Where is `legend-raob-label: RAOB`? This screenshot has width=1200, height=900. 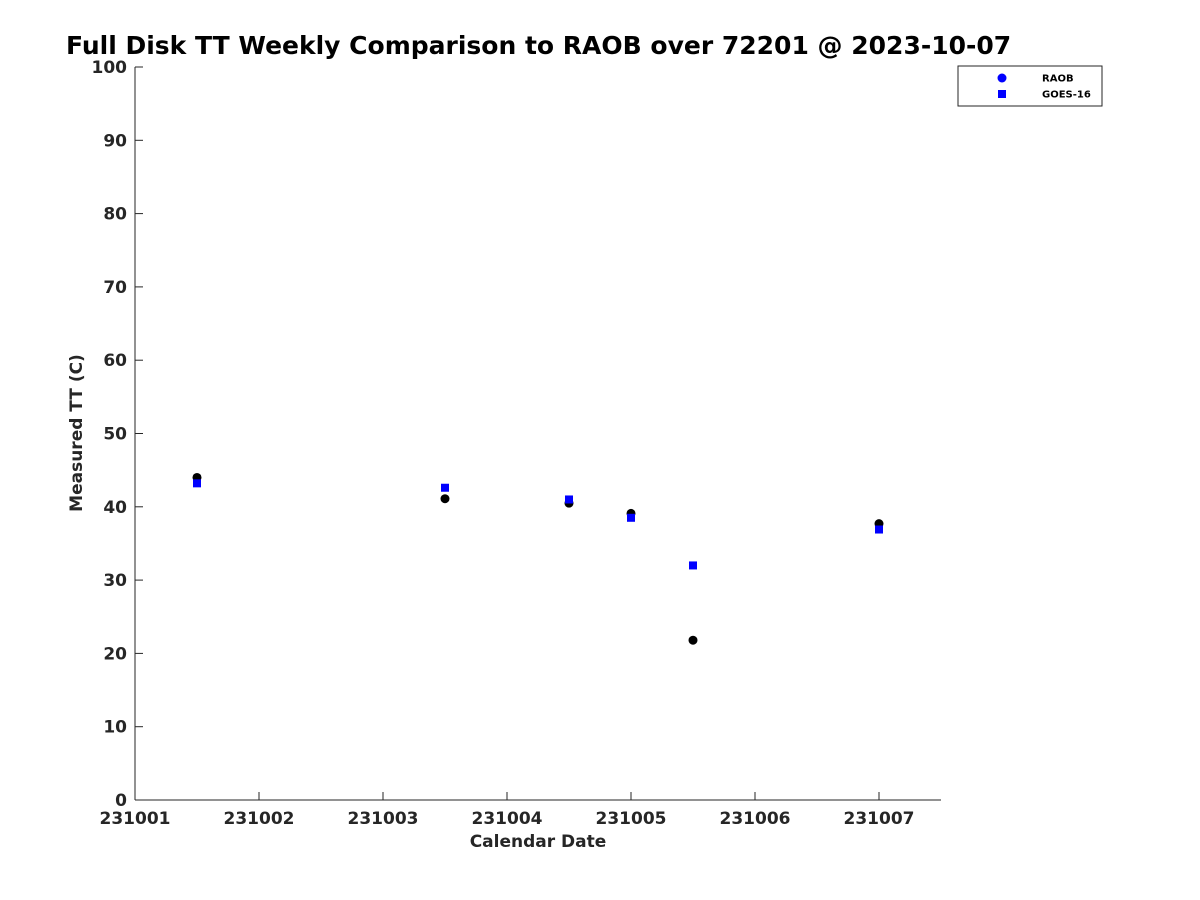
legend-raob-label: RAOB is located at coordinates (1058, 79).